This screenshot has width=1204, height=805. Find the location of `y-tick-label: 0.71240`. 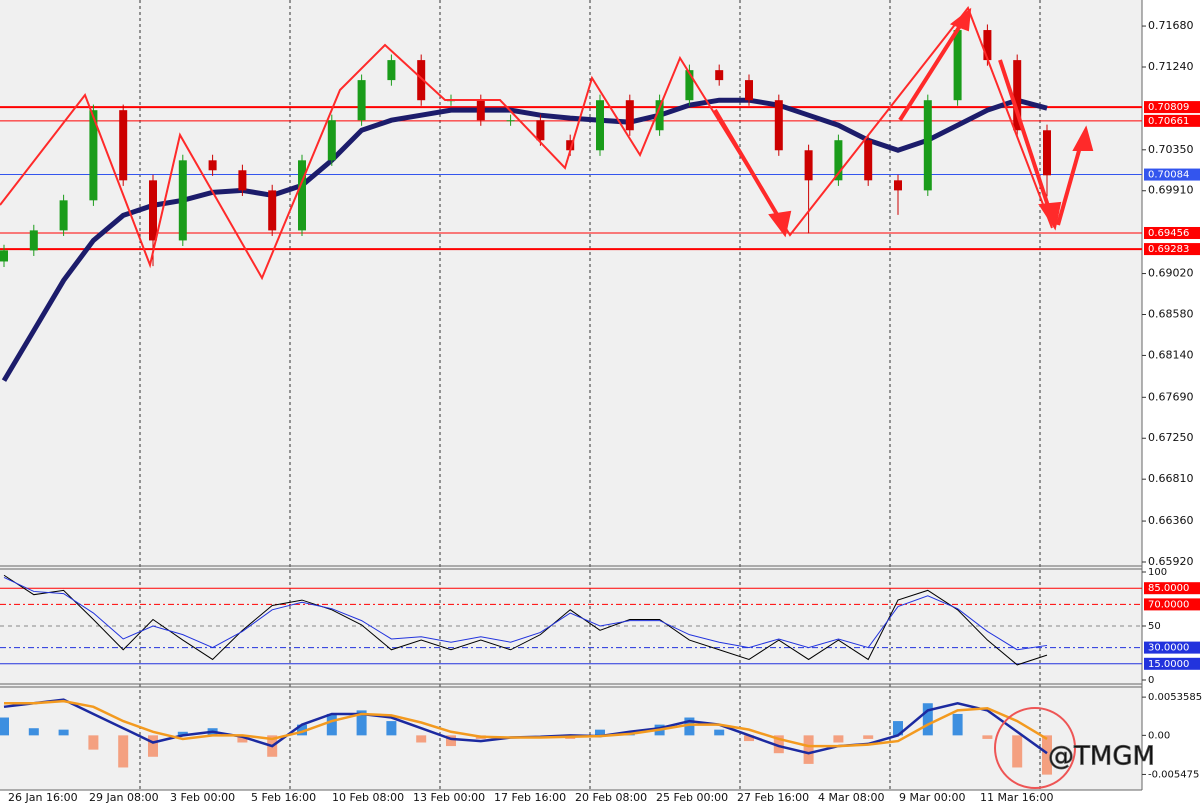

y-tick-label: 0.71240 is located at coordinates (1171, 66).